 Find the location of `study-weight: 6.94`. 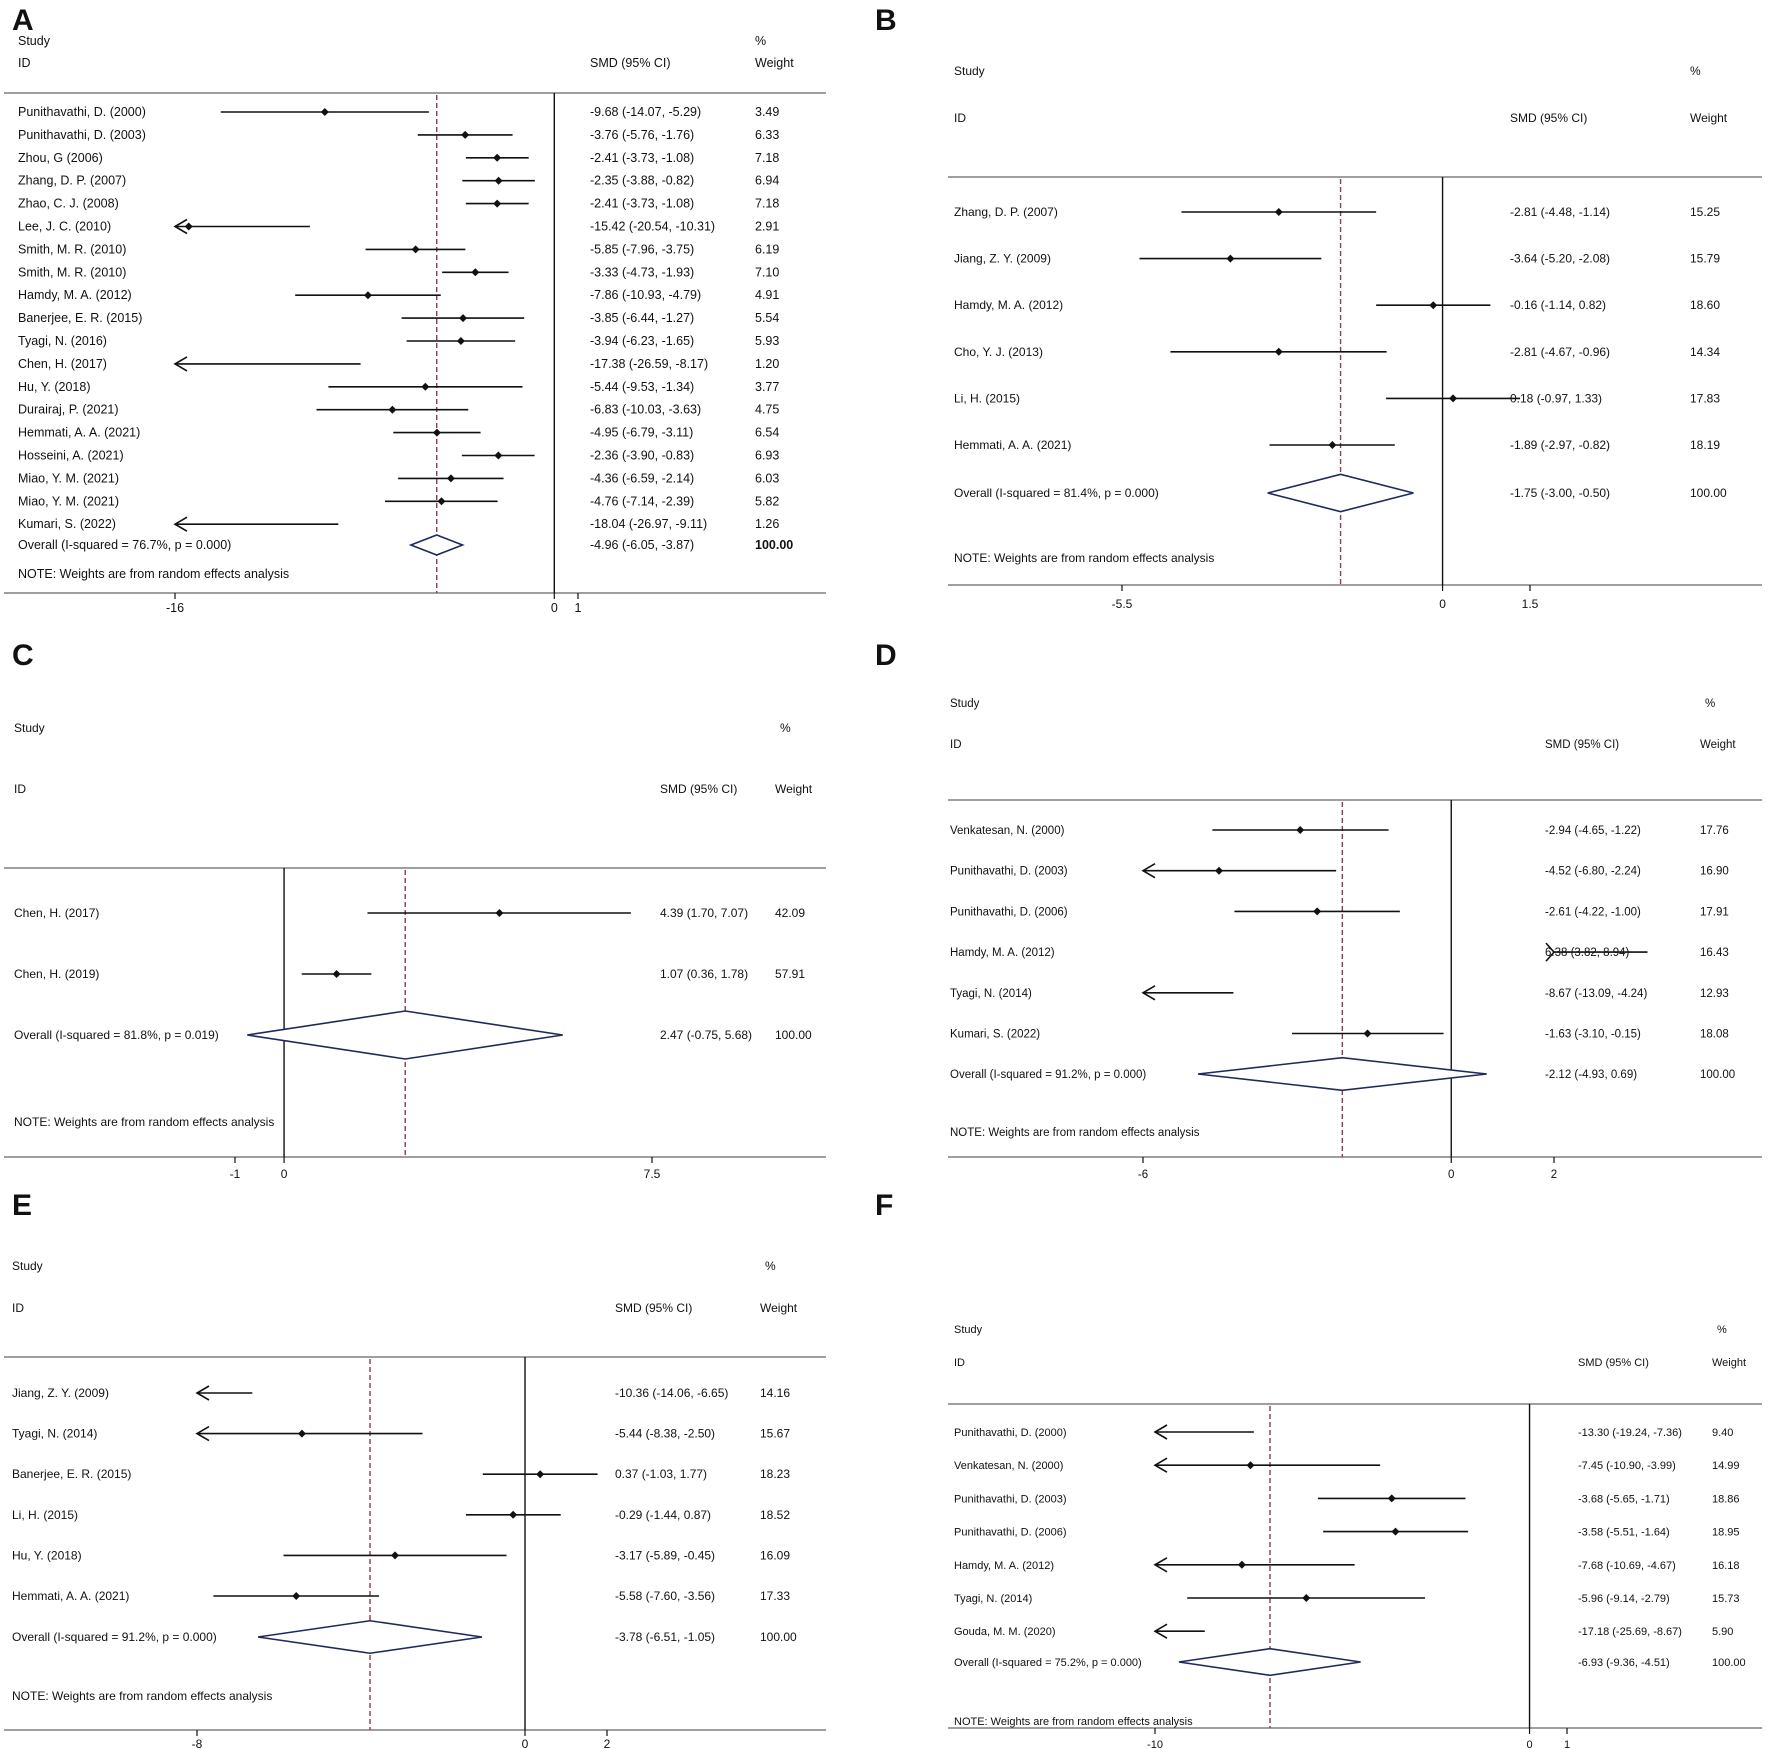

study-weight: 6.94 is located at coordinates (767, 181).